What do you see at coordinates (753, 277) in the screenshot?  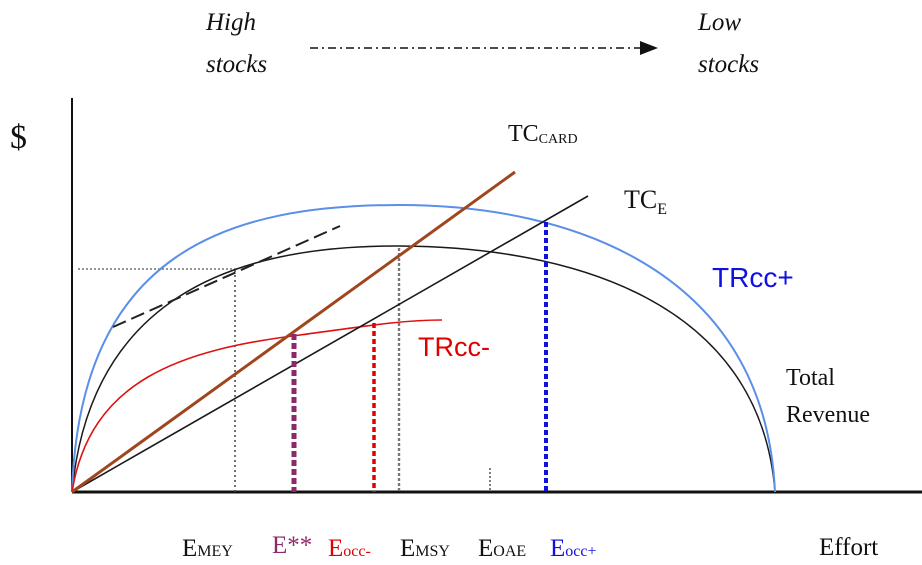 I see `tr-cc-plus-label: TRcc+` at bounding box center [753, 277].